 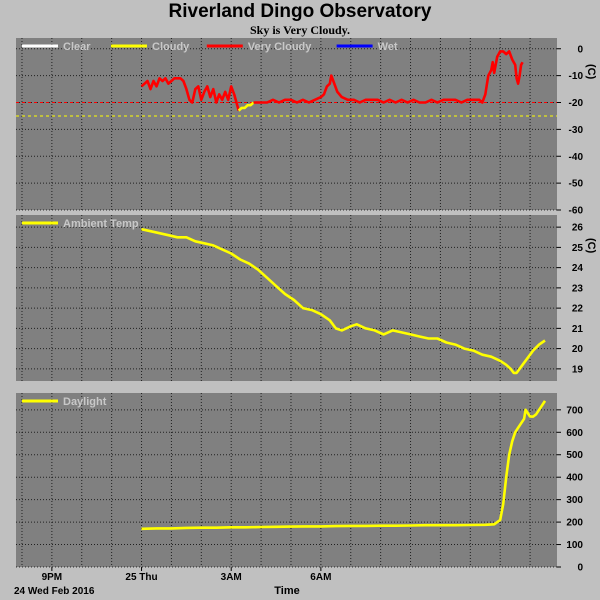 What do you see at coordinates (578, 309) in the screenshot?
I see `y-tick-label: 22` at bounding box center [578, 309].